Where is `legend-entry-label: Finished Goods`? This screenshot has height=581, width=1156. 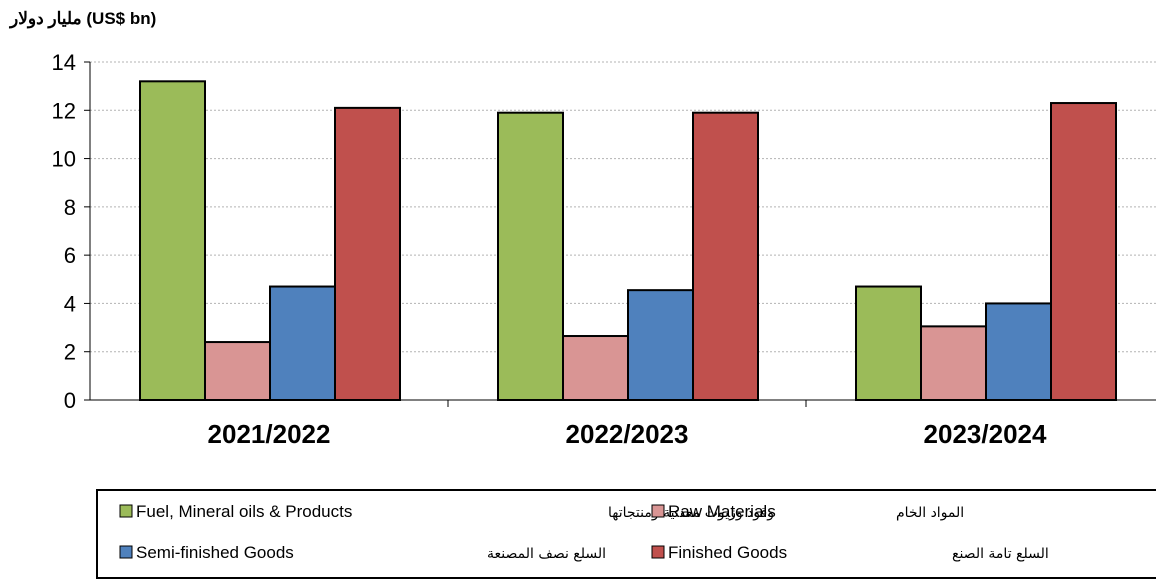
legend-entry-label: Finished Goods is located at coordinates (727, 552).